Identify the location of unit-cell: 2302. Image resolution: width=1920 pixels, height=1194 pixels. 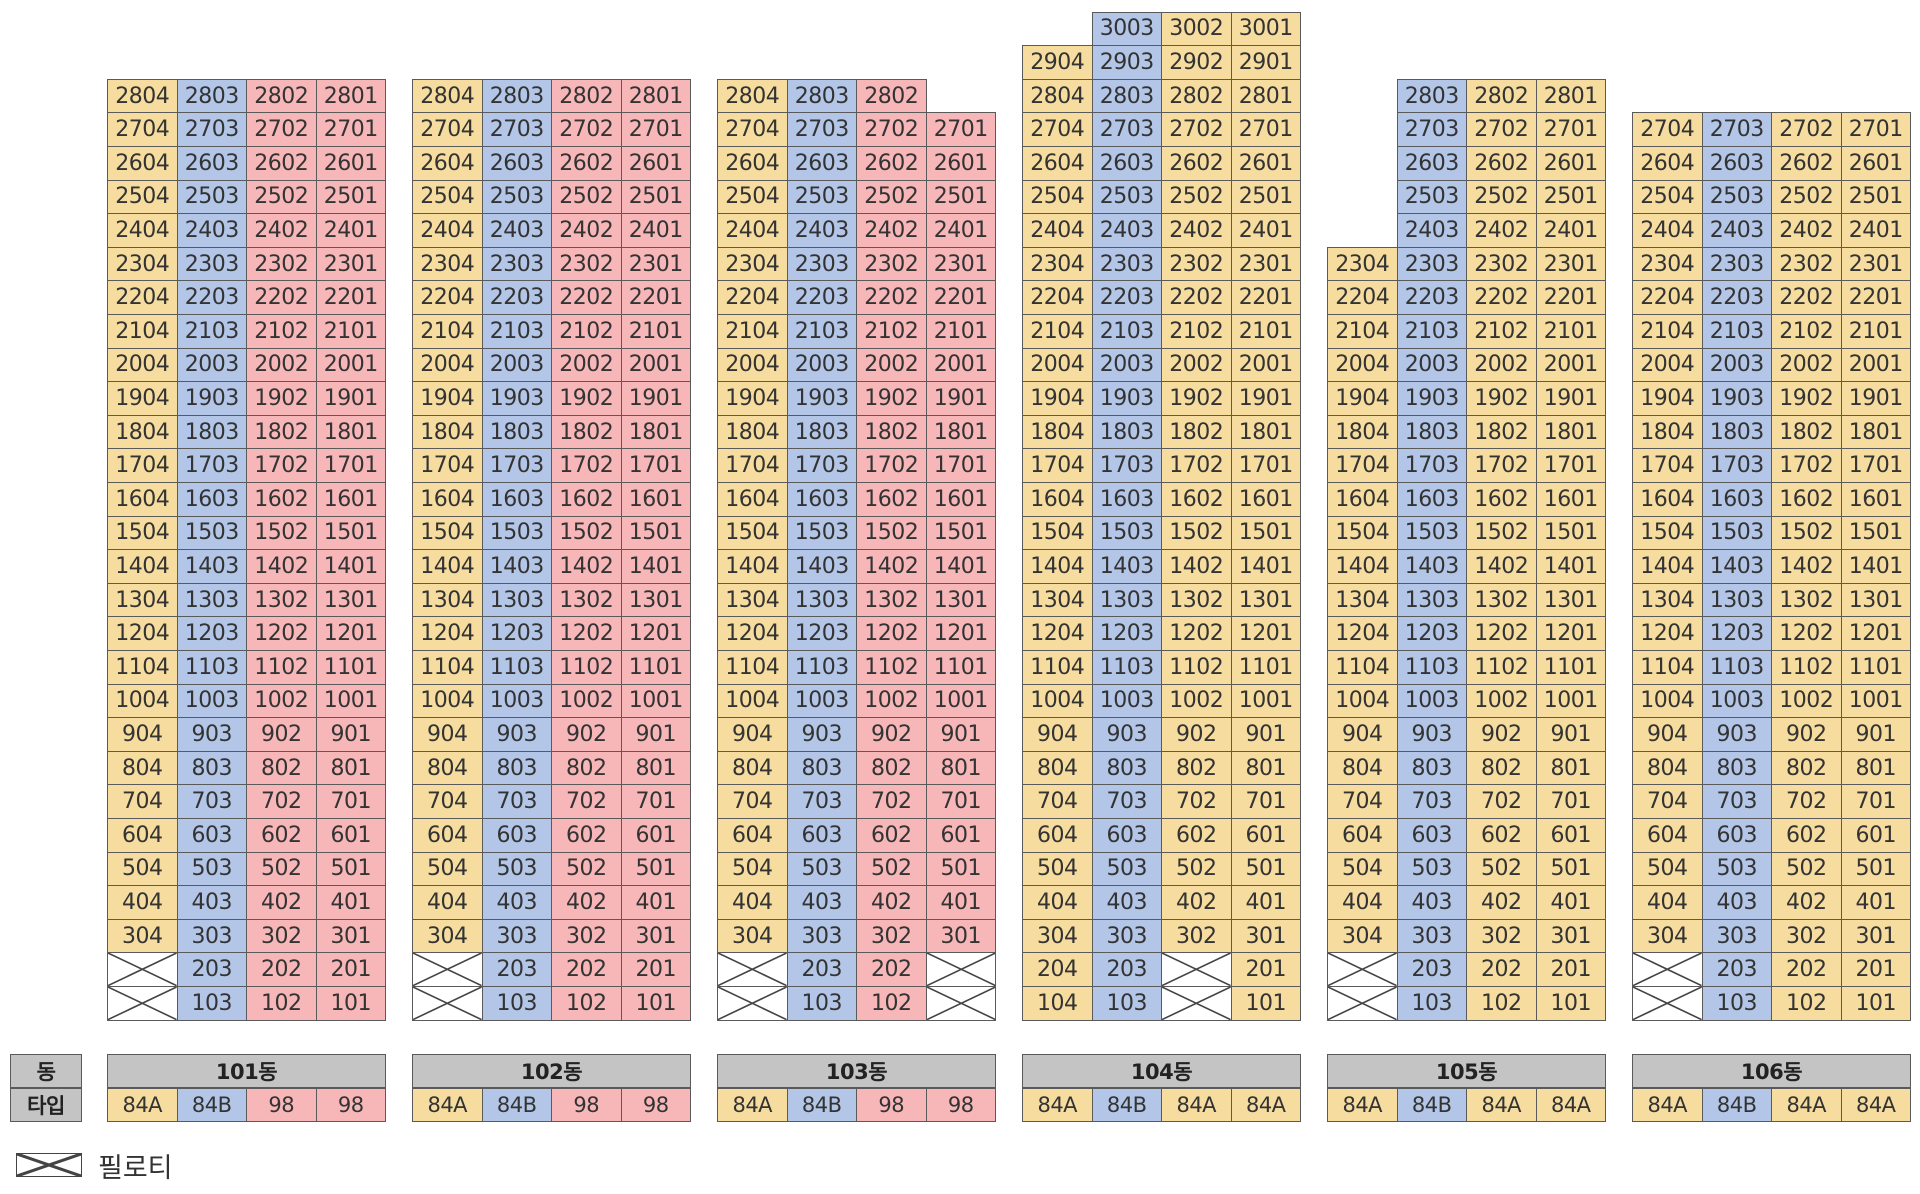
(1196, 264).